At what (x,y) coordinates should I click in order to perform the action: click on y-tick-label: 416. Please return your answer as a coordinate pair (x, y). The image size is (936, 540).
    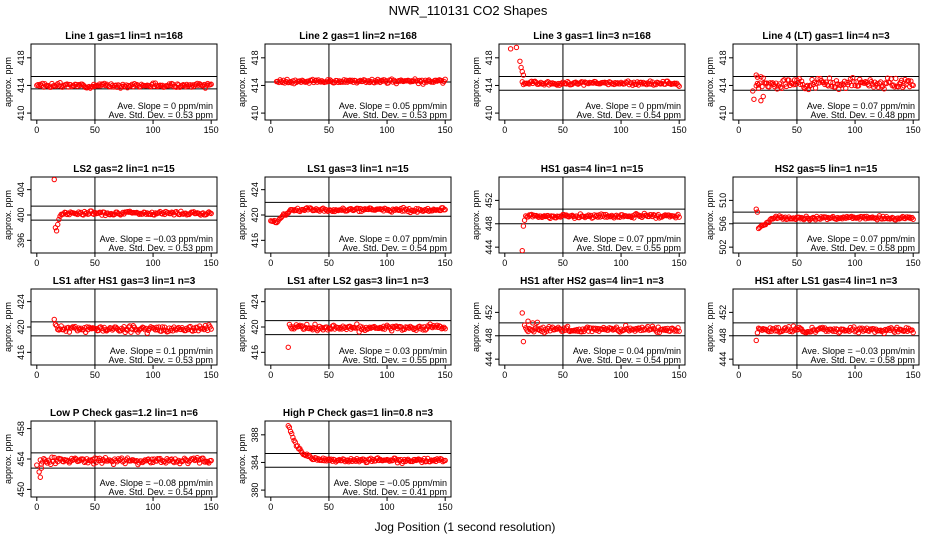
    Looking at the image, I should click on (255, 240).